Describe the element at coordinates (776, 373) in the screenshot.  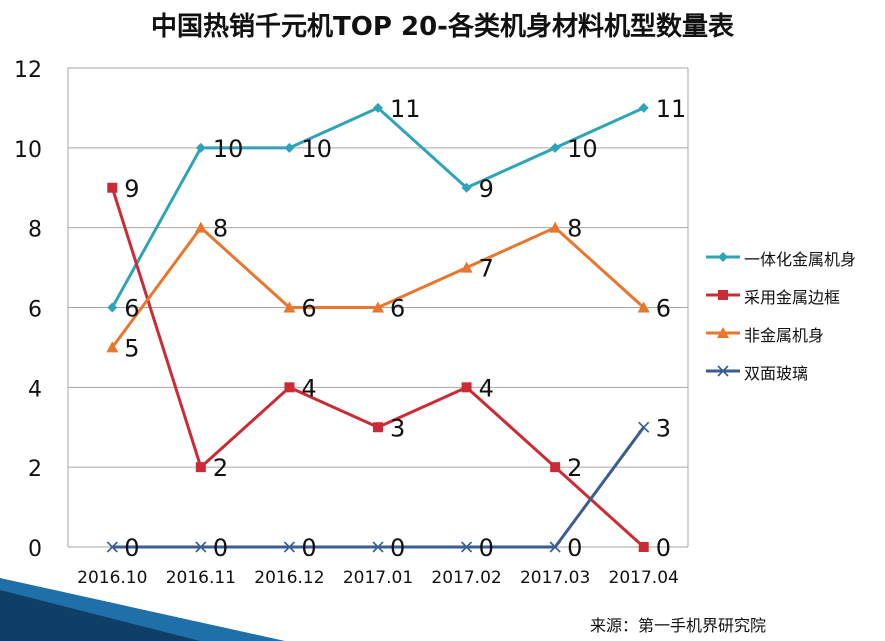
I see `legend-label: 双面玻璃` at that location.